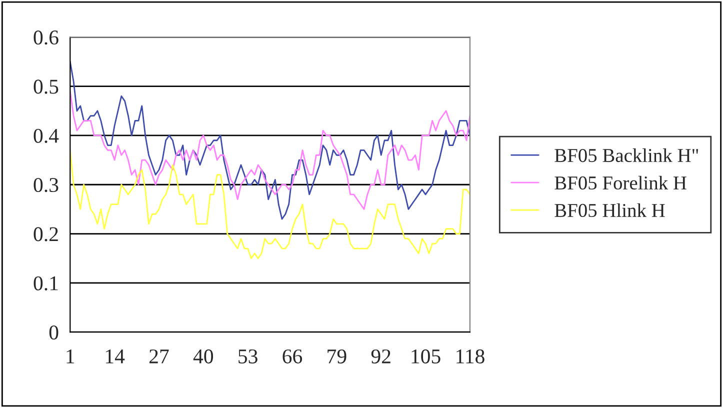 This screenshot has height=408, width=723. I want to click on x-tick-label: 105, so click(426, 356).